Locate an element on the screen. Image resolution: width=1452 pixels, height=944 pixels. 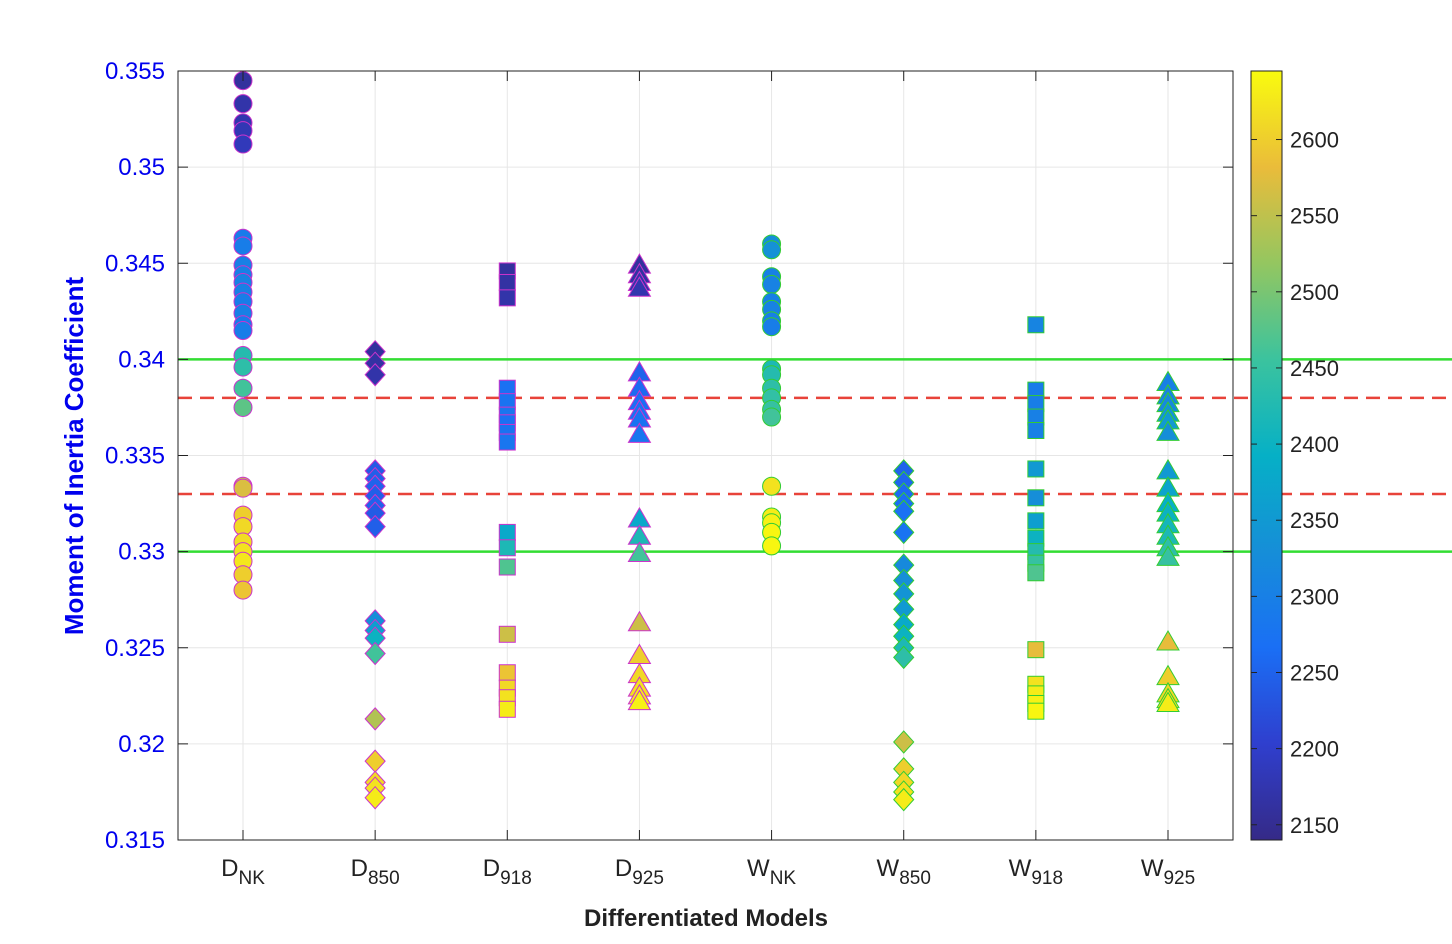
y-tick-label: 0.325 is located at coordinates (135, 648).